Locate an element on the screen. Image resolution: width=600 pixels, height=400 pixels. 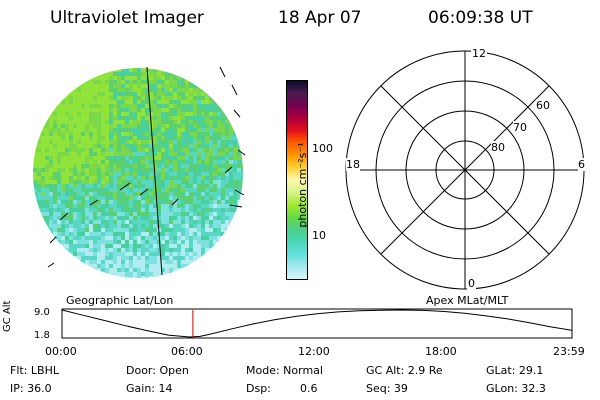
altitude-curve is located at coordinates (316, 323).